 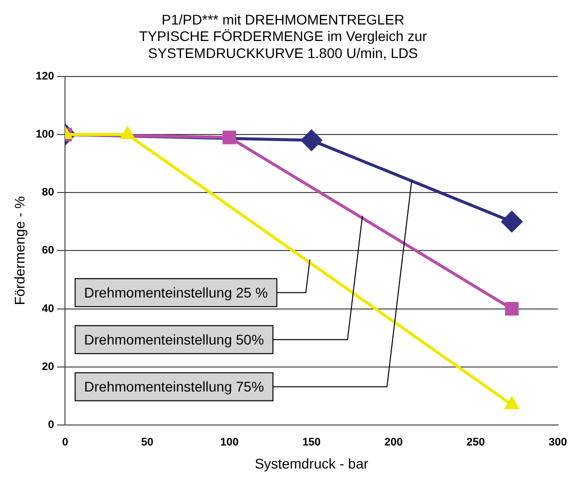 What do you see at coordinates (176, 292) in the screenshot?
I see `annotation: Drehmomenteinstellung 25 %` at bounding box center [176, 292].